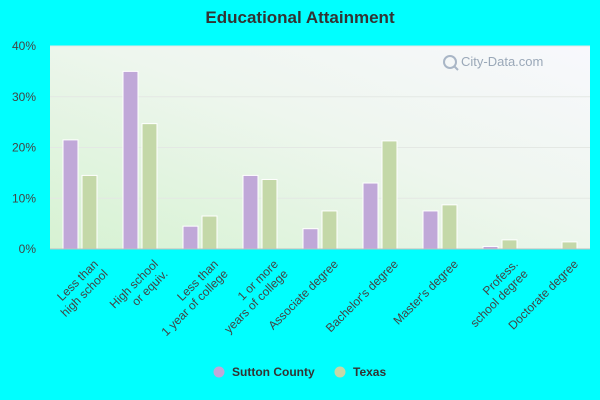 Image resolution: width=600 pixels, height=400 pixels. I want to click on x-category-label: Less thanhigh school, so click(79, 288).